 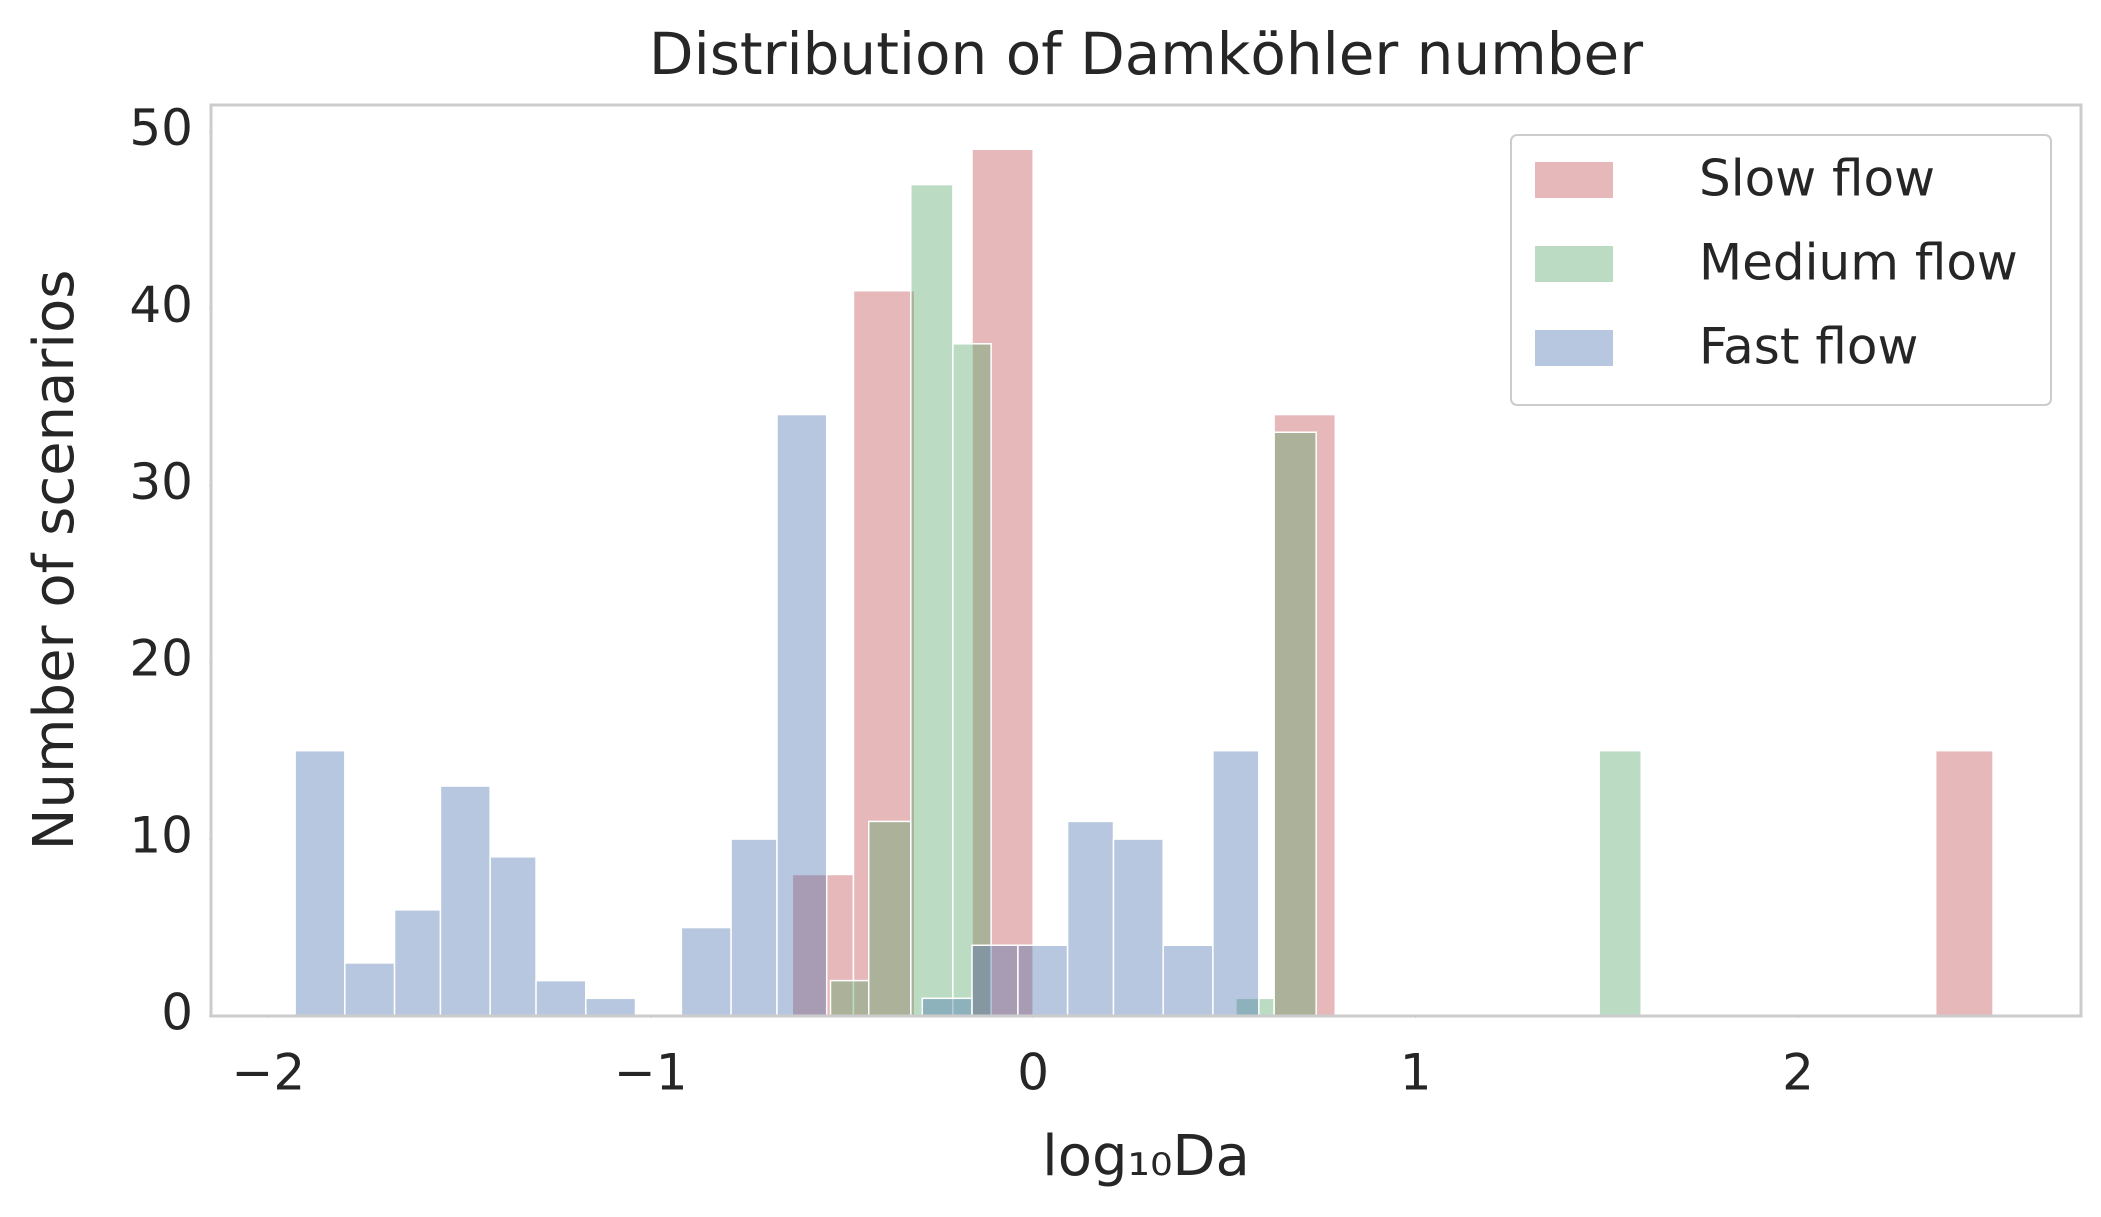 I want to click on legend-label: Fast flow, so click(x=1808, y=347).